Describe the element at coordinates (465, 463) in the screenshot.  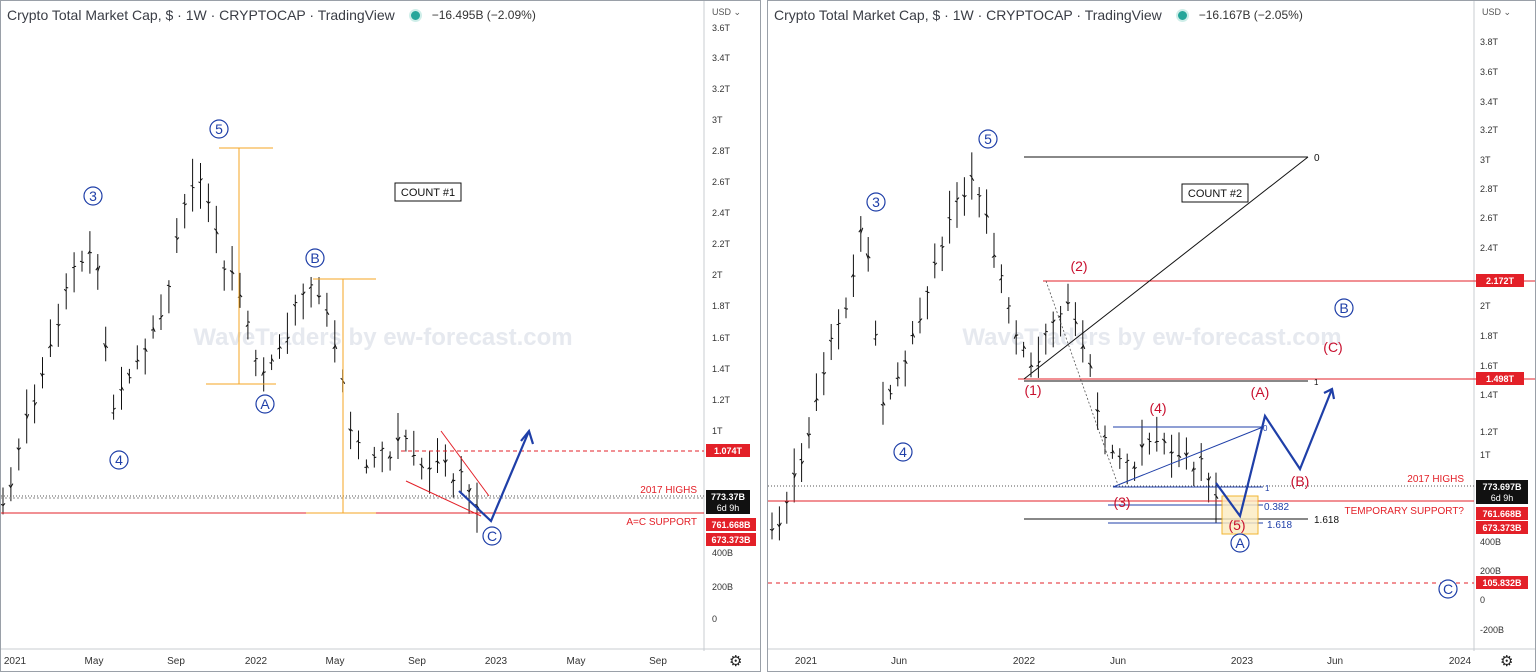
I see `wedge-upper` at that location.